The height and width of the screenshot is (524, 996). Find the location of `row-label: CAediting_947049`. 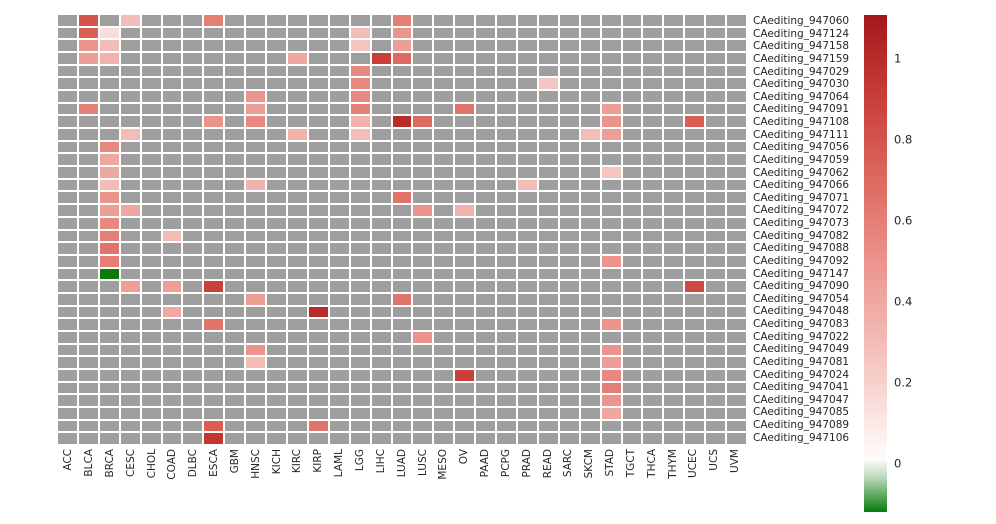

row-label: CAediting_947049 is located at coordinates (801, 349).